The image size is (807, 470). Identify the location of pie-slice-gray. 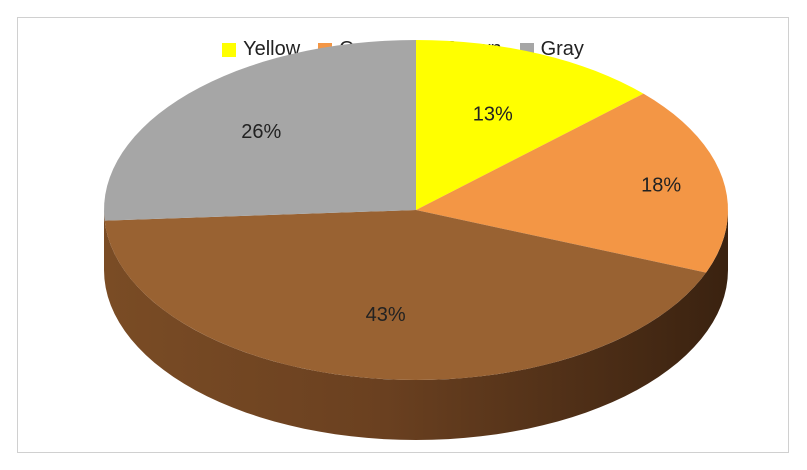
(260, 130).